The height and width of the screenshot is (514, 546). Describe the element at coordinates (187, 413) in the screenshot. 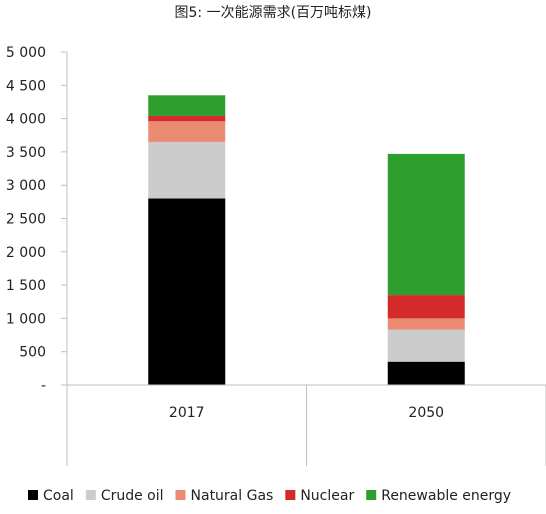

I see `x-tick-label: 2017` at that location.